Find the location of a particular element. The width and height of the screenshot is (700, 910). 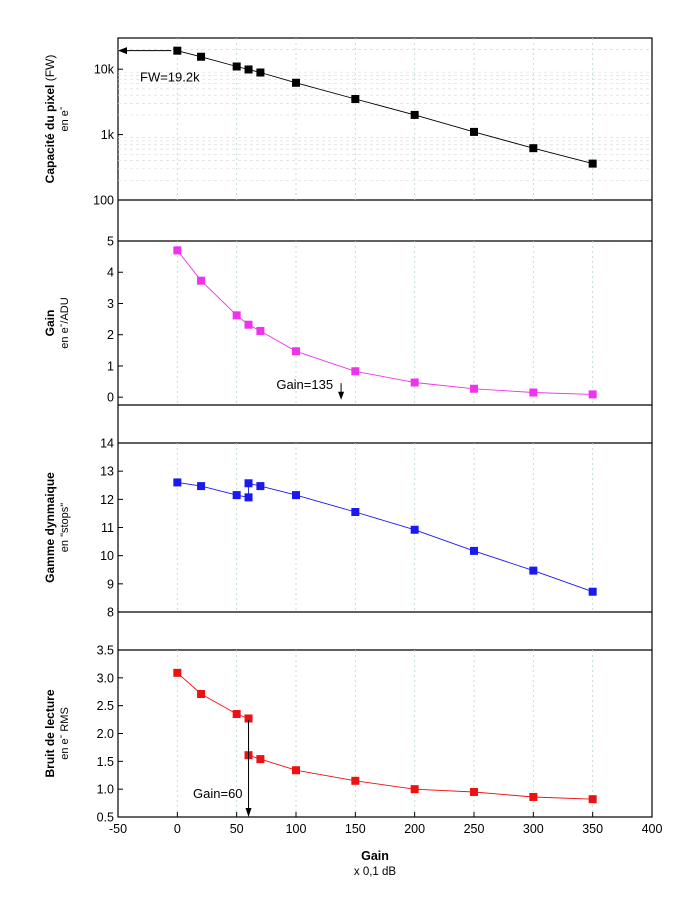

y-tick-label: 8 is located at coordinates (110, 613).